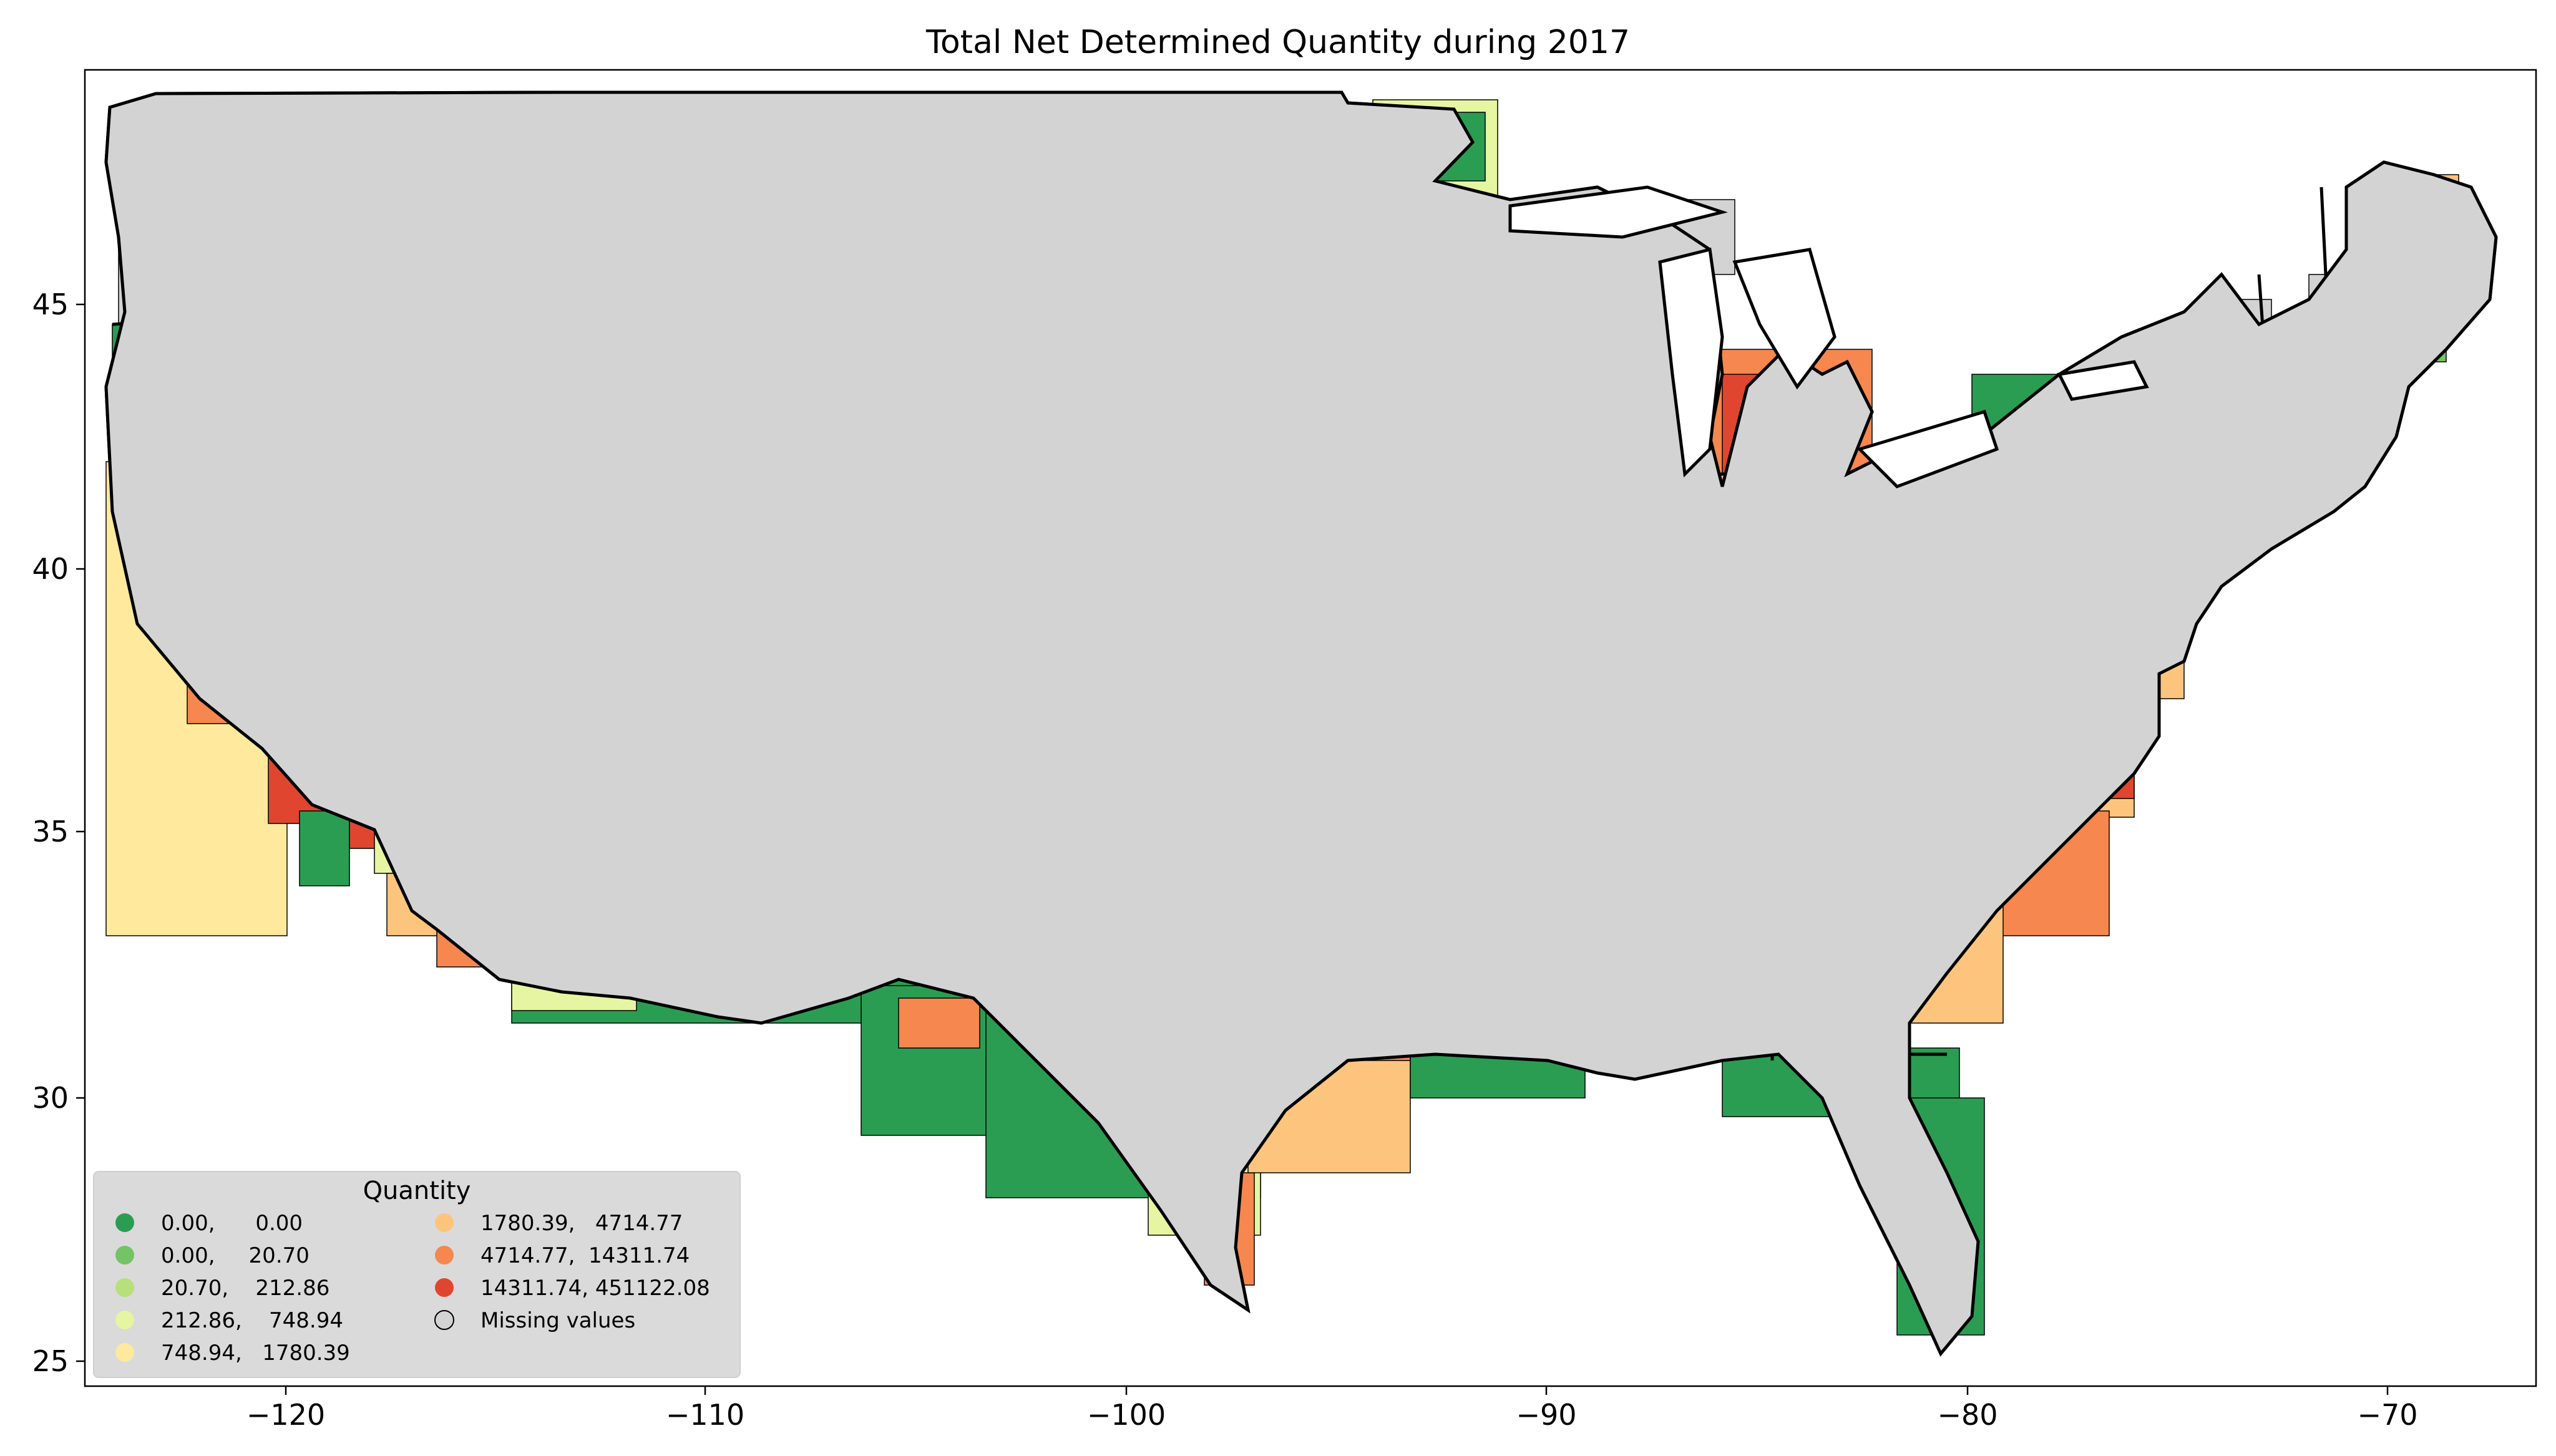 Image resolution: width=2556 pixels, height=1456 pixels. Describe the element at coordinates (50, 569) in the screenshot. I see `y-tick-label: 40` at that location.